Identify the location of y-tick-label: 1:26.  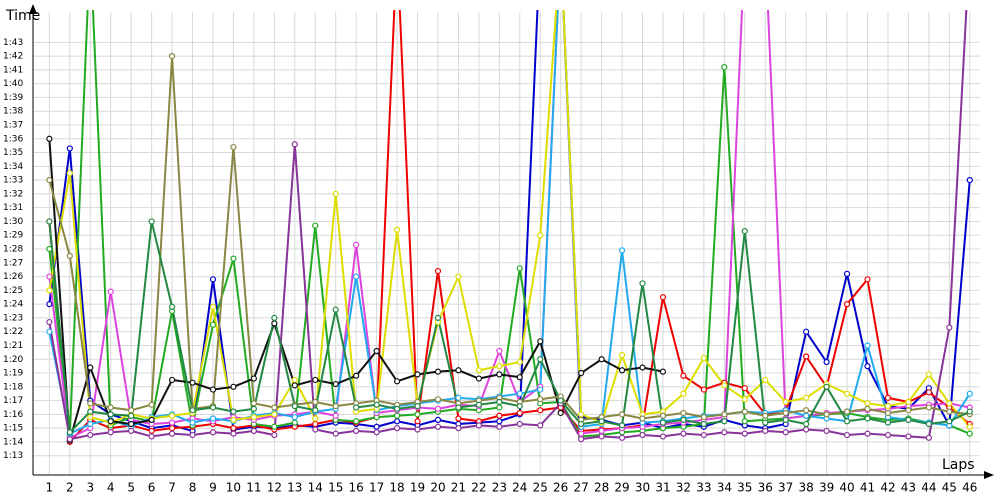
(13, 277).